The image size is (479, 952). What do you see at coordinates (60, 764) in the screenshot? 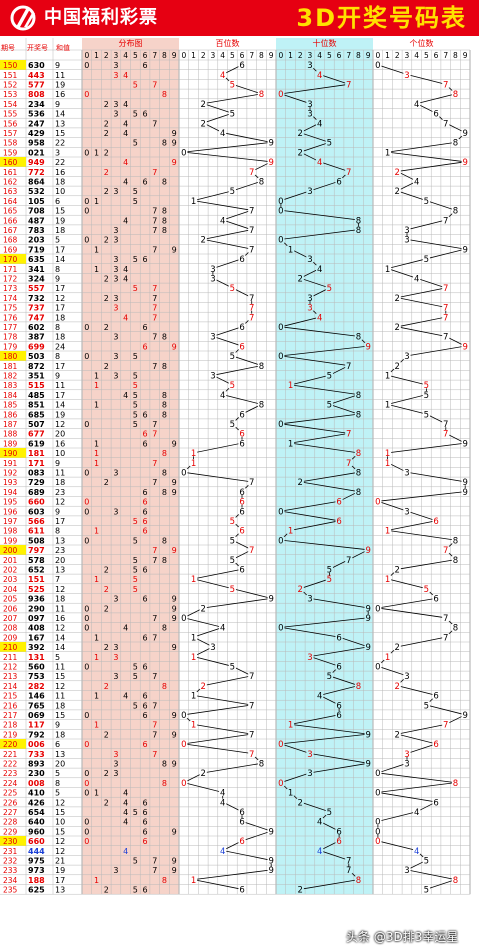
I see `sum-value: 20` at bounding box center [60, 764].